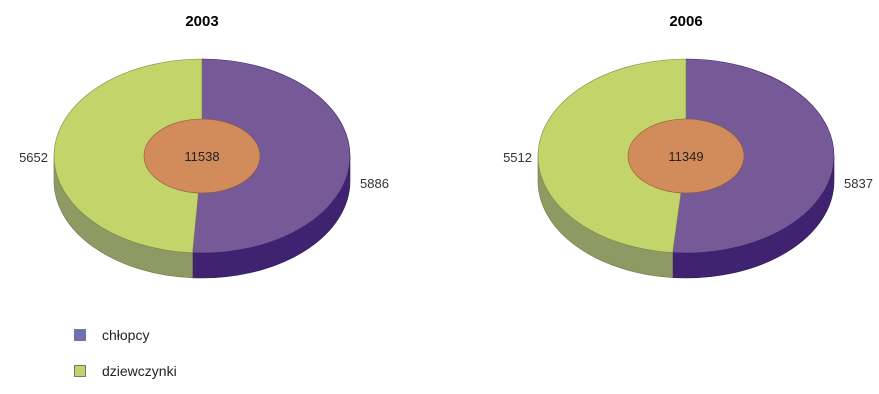 Image resolution: width=879 pixels, height=394 pixels. What do you see at coordinates (139, 371) in the screenshot?
I see `legend-label-dziewczynki: dziewczynki` at bounding box center [139, 371].